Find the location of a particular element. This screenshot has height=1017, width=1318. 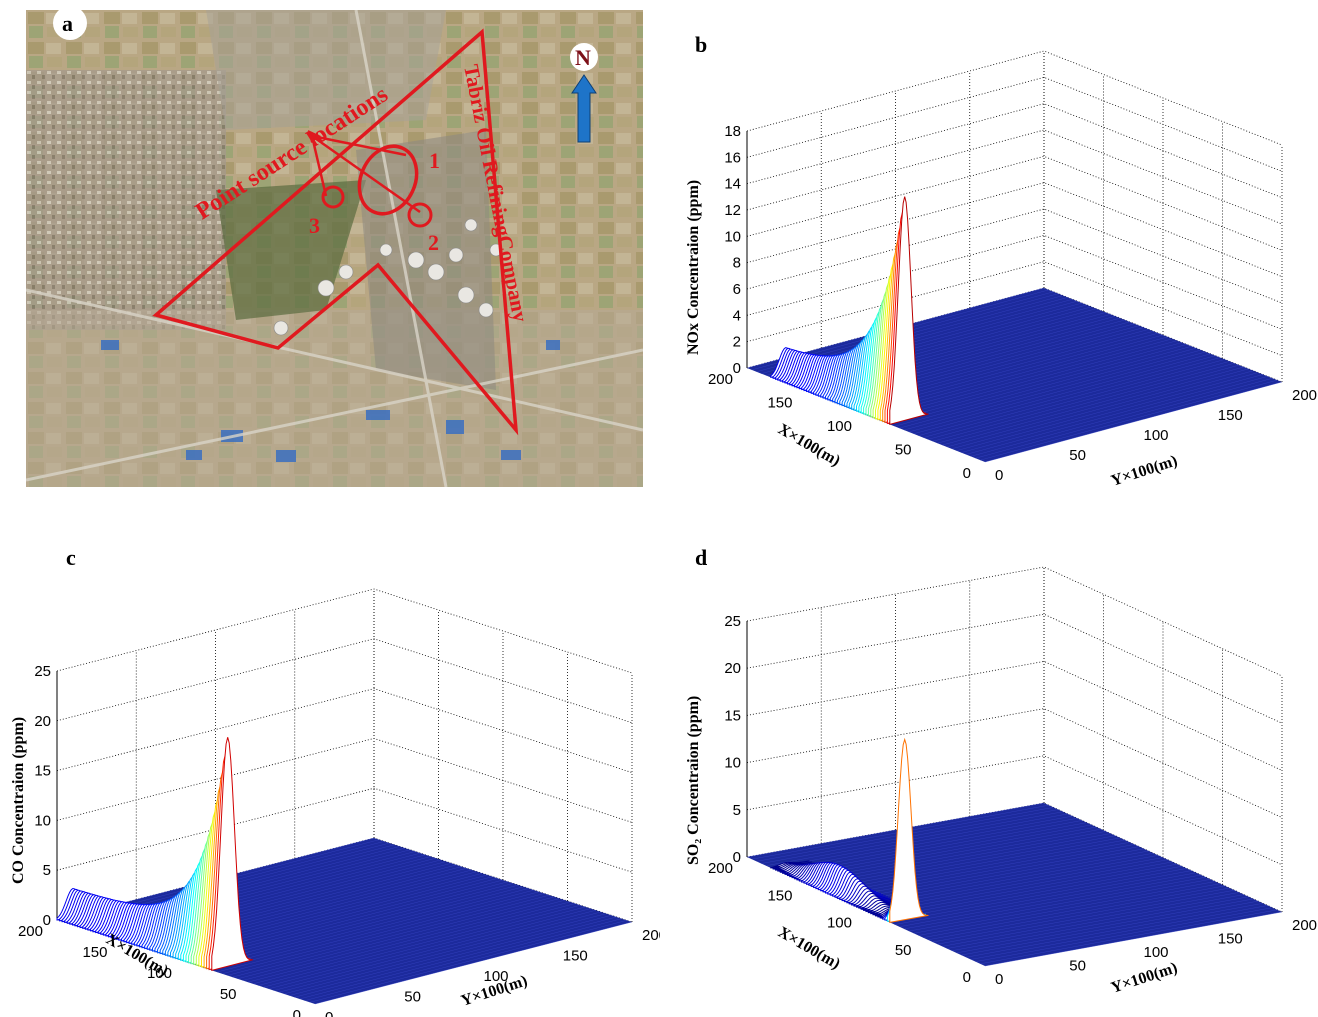

refinery-outline is located at coordinates (335, 232).